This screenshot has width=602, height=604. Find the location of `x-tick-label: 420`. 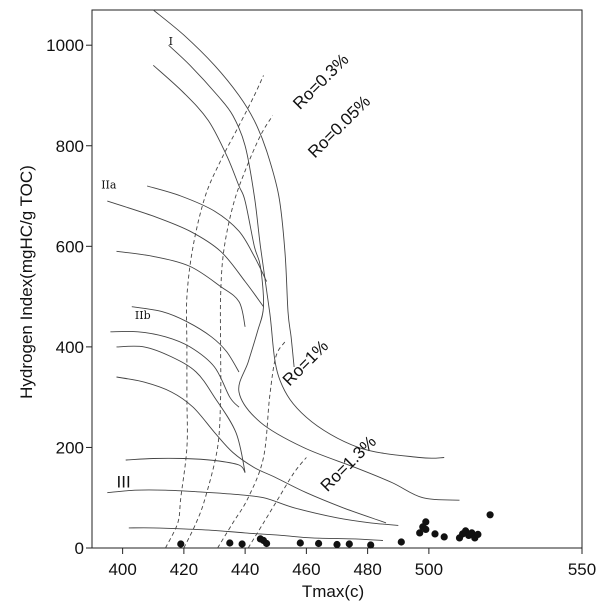

x-tick-label: 420 is located at coordinates (184, 569).